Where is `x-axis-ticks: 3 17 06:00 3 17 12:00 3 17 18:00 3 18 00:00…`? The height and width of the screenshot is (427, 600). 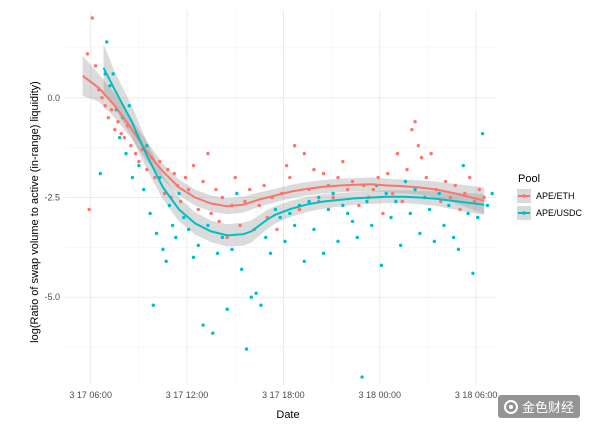
x-axis-ticks: 3 17 06:00 3 17 12:00 3 17 18:00 3 18 00:00… is located at coordinates (283, 395).